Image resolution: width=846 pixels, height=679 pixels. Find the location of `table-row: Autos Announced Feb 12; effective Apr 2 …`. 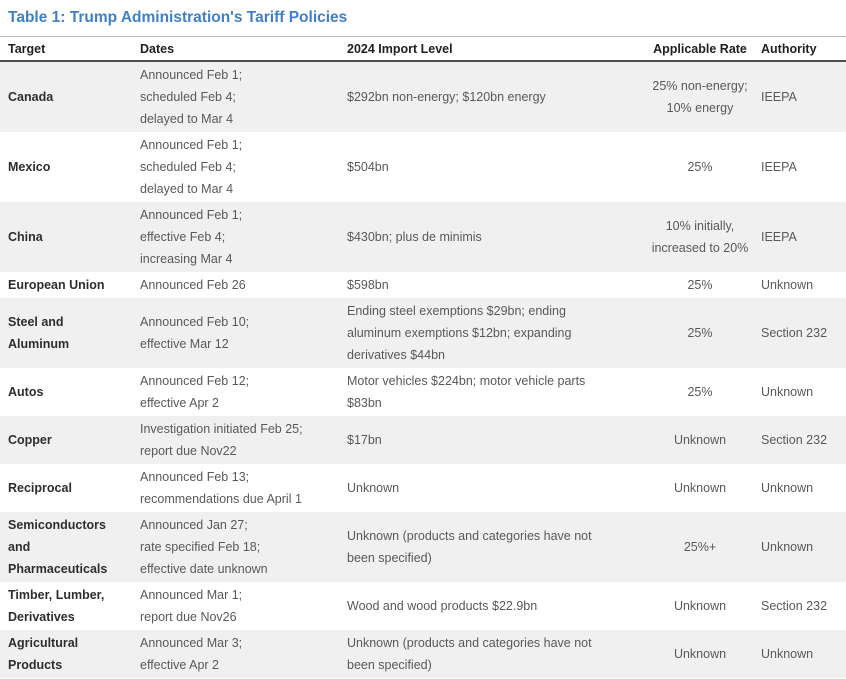

table-row: Autos Announced Feb 12; effective Apr 2 … is located at coordinates (423, 392).